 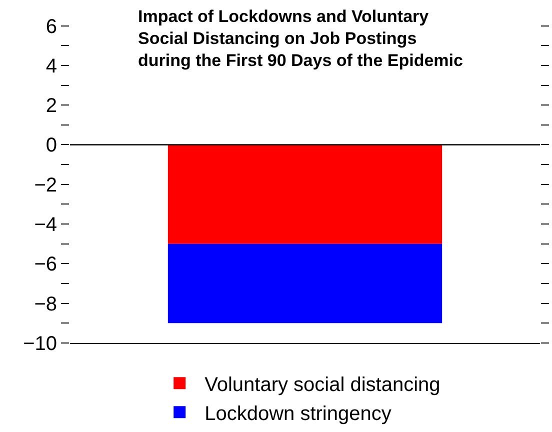 What do you see at coordinates (45, 185) in the screenshot?
I see `y-tick-label: −2` at bounding box center [45, 185].